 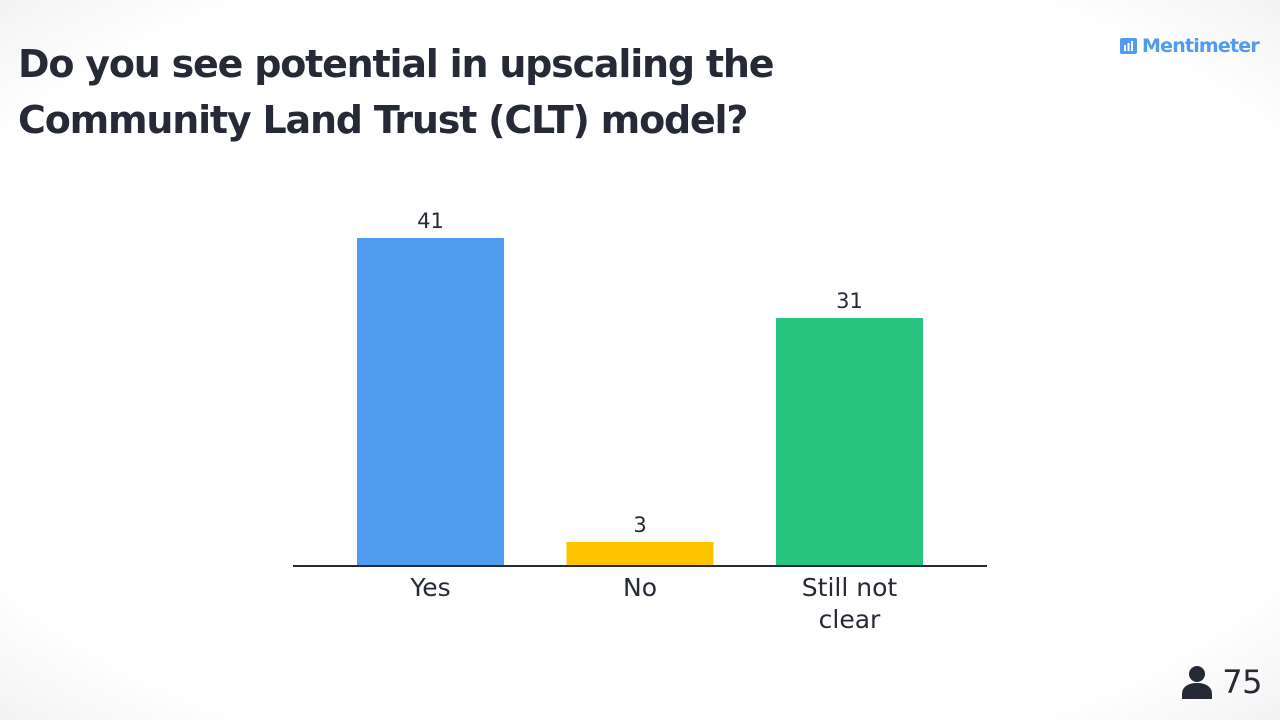 I want to click on participant-count: 75, so click(x=1222, y=682).